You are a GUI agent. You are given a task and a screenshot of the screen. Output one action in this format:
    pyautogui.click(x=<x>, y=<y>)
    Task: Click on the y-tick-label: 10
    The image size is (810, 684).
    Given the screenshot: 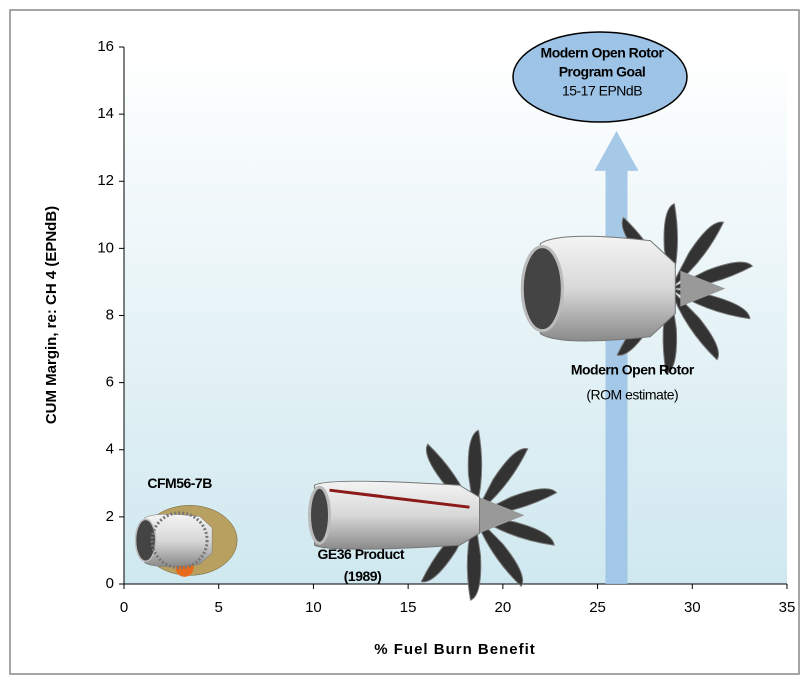 What is the action you would take?
    pyautogui.click(x=105, y=247)
    